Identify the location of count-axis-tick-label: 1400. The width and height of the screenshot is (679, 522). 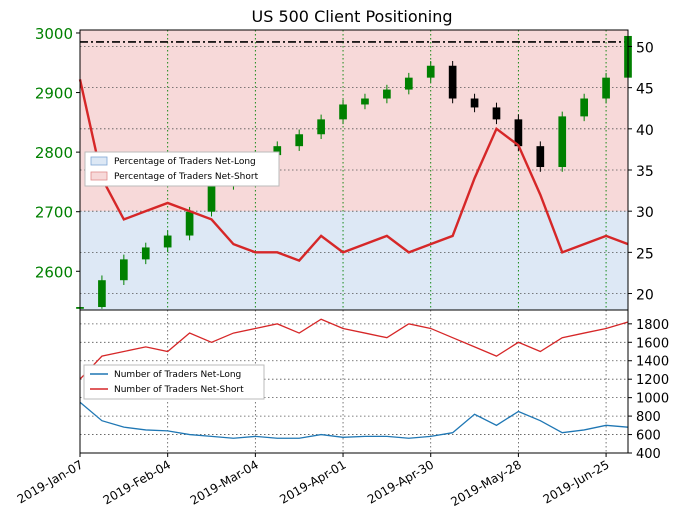
(652, 362).